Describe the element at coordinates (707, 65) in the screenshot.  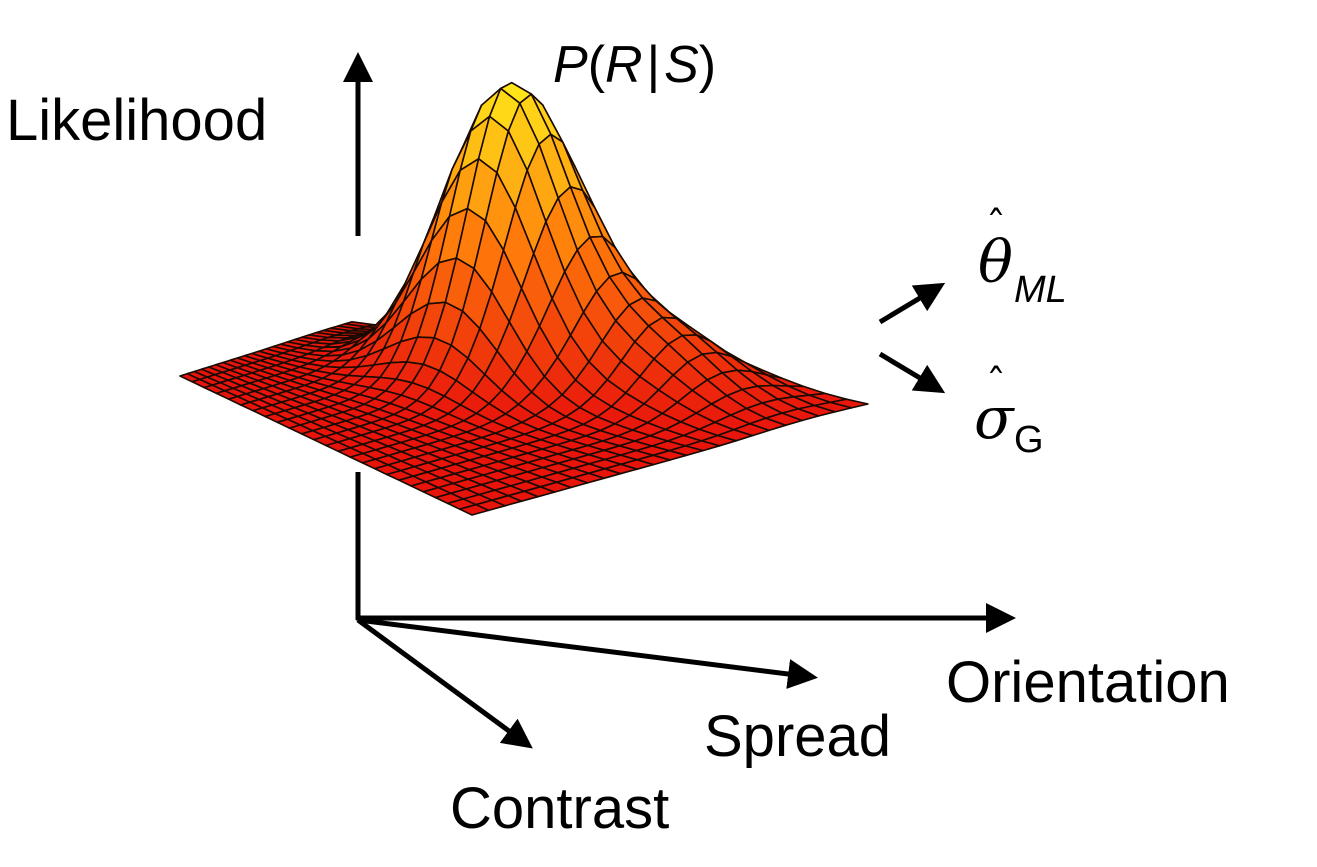
I see `title-close-paren: )` at that location.